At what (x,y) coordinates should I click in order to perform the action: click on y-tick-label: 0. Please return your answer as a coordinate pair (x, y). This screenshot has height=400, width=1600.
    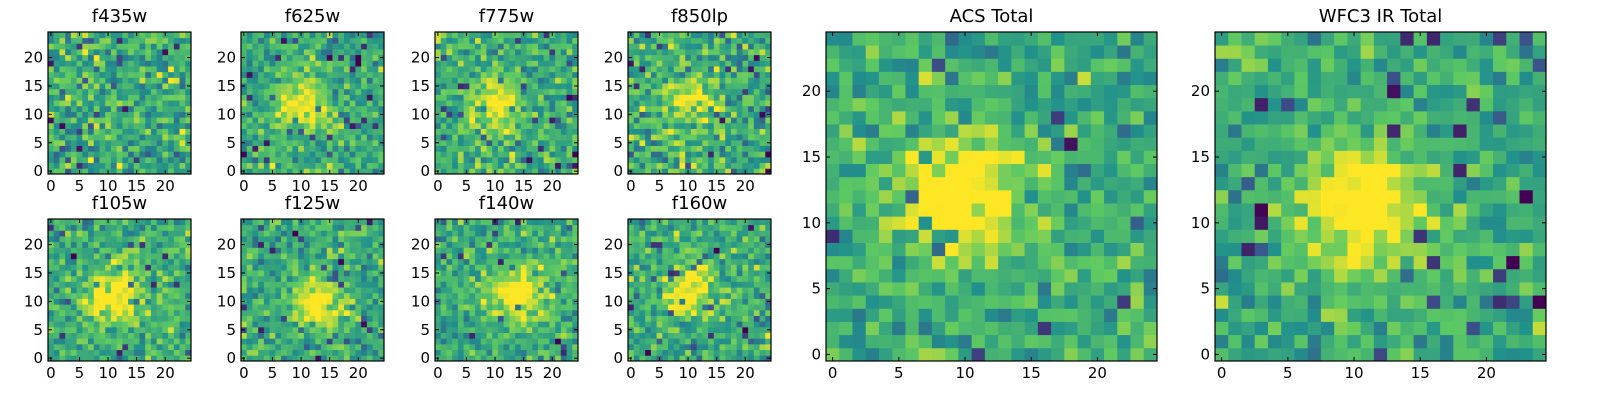
    Looking at the image, I should click on (231, 358).